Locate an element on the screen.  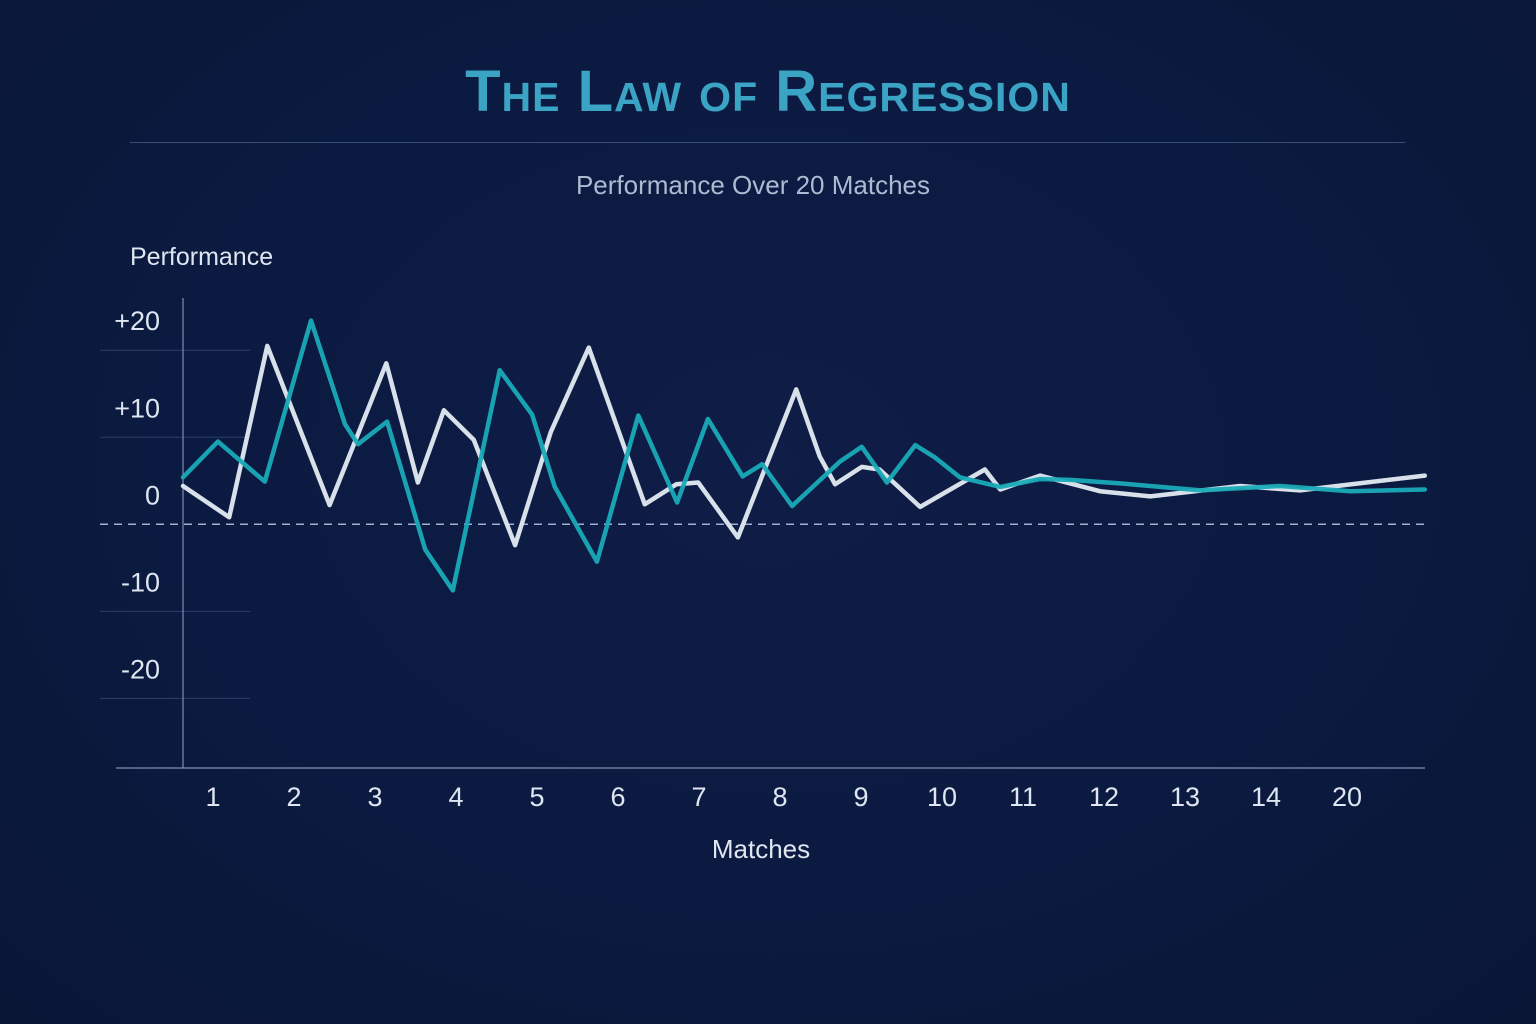
x-tick-label: 1 is located at coordinates (212, 797).